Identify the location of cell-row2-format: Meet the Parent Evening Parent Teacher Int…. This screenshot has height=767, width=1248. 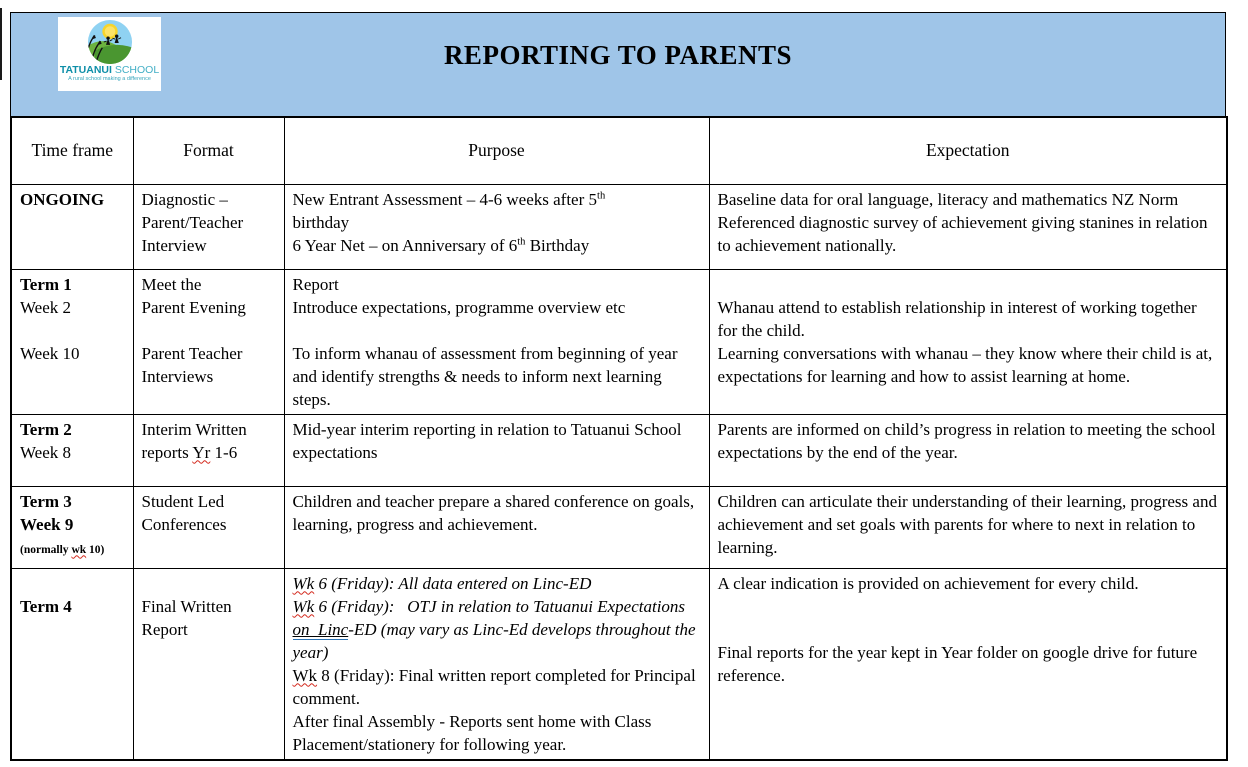
(208, 341).